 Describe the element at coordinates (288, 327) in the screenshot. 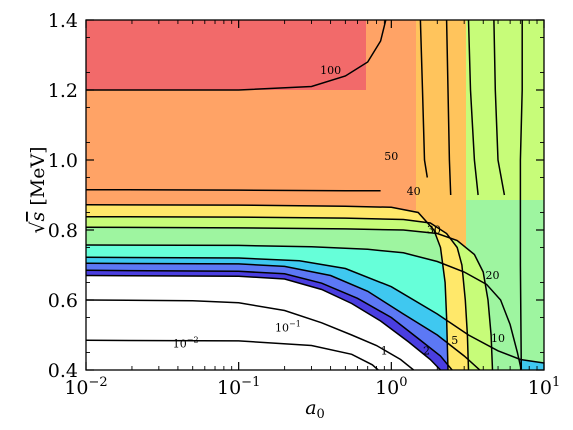

I see `contour-label-0p1: 10−1` at that location.